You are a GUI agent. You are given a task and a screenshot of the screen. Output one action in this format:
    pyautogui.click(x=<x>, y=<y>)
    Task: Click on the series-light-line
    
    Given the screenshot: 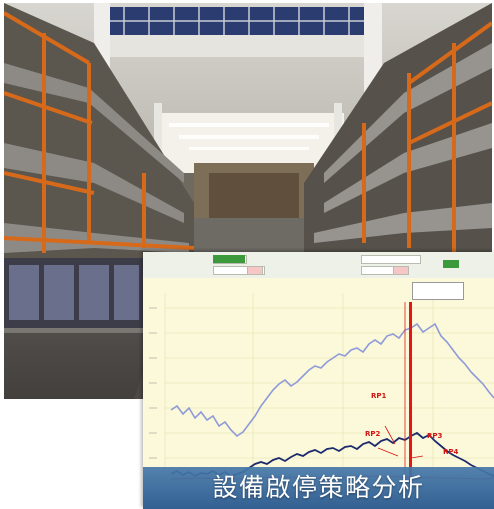 What is the action you would take?
    pyautogui.click(x=332, y=380)
    